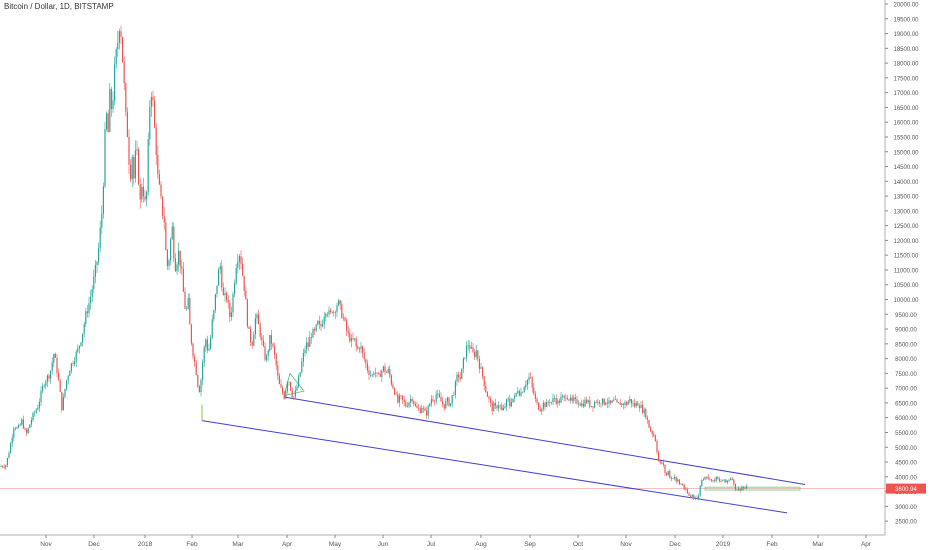 The image size is (932, 550). Describe the element at coordinates (818, 544) in the screenshot. I see `x-tick-label: Mar` at that location.